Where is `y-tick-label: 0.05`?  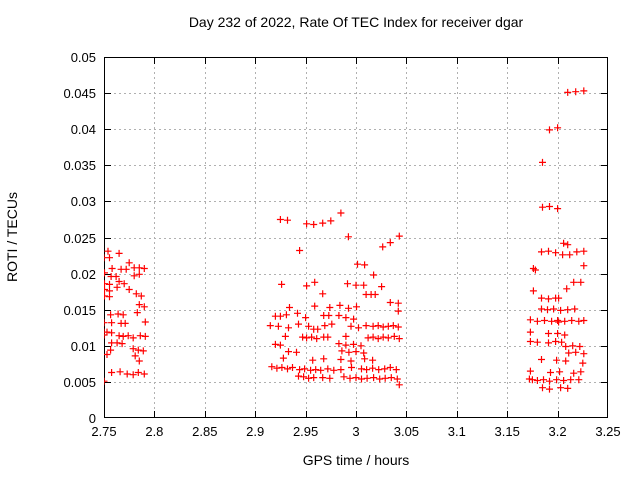 y-tick-label: 0.05 is located at coordinates (83, 57).